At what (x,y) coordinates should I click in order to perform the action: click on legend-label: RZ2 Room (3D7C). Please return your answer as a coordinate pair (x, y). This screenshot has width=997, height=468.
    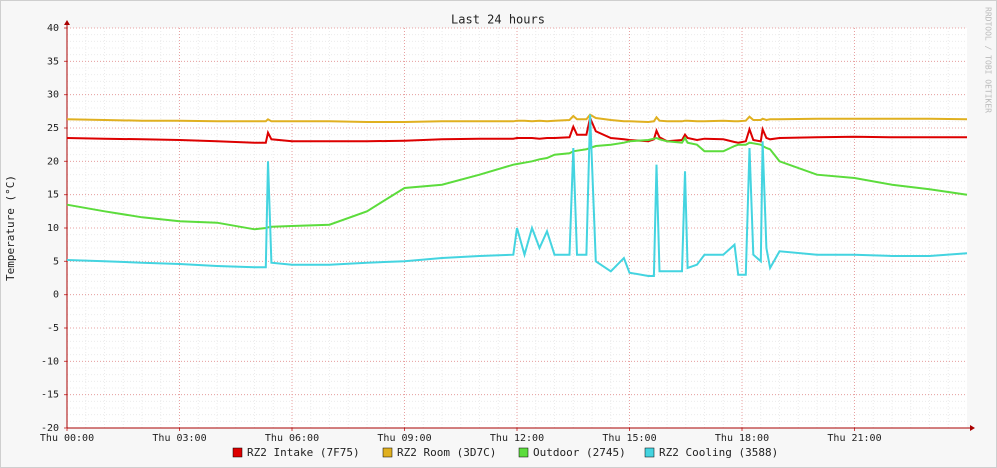
    Looking at the image, I should click on (446, 452).